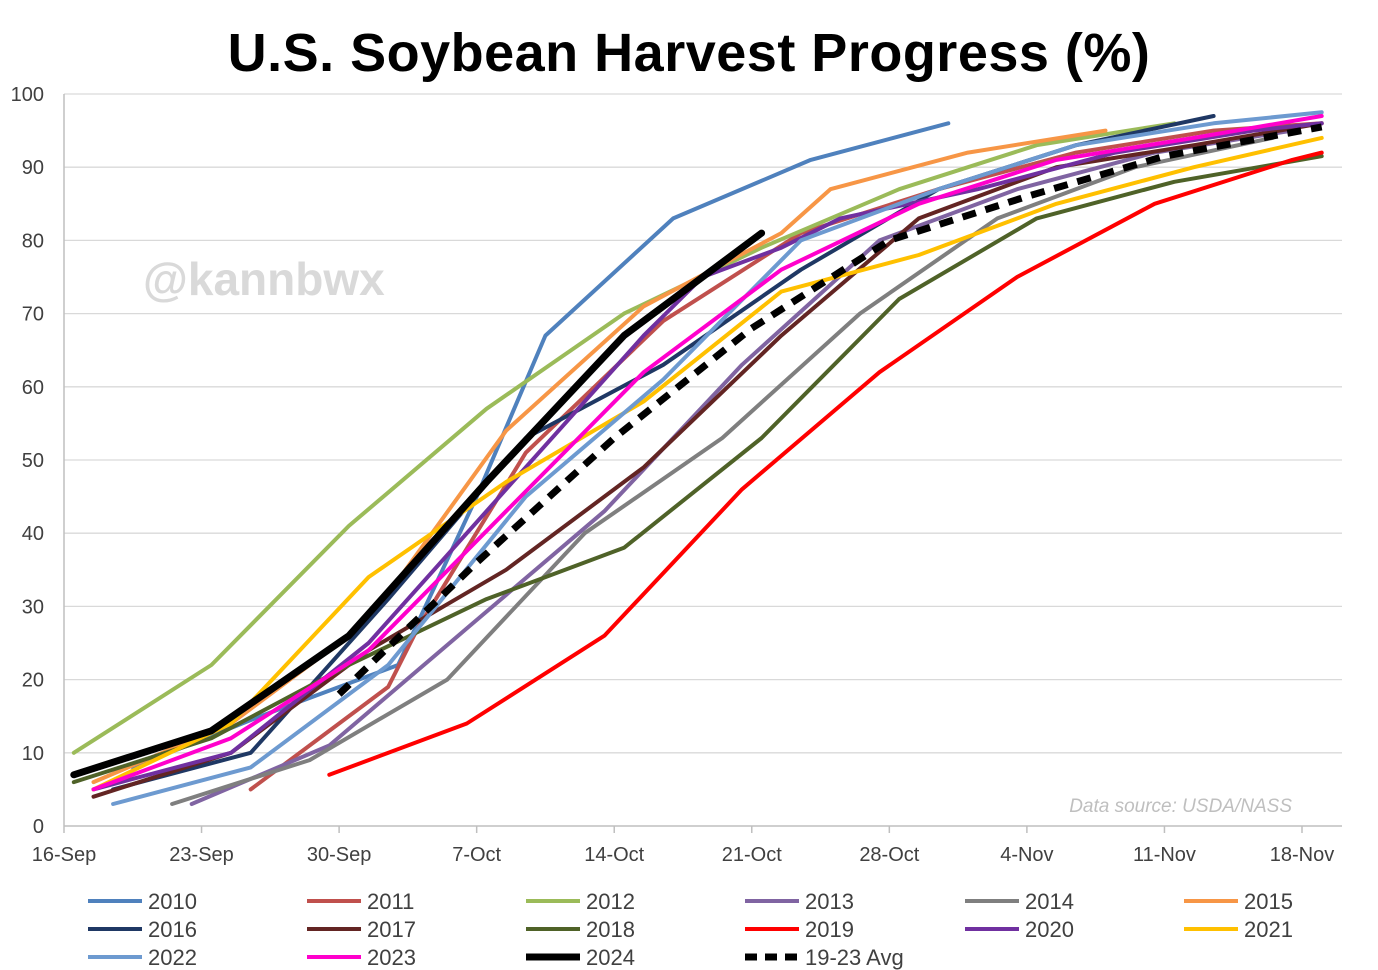 This screenshot has height=970, width=1378. Describe the element at coordinates (829, 929) in the screenshot. I see `legend-label: 2019` at that location.